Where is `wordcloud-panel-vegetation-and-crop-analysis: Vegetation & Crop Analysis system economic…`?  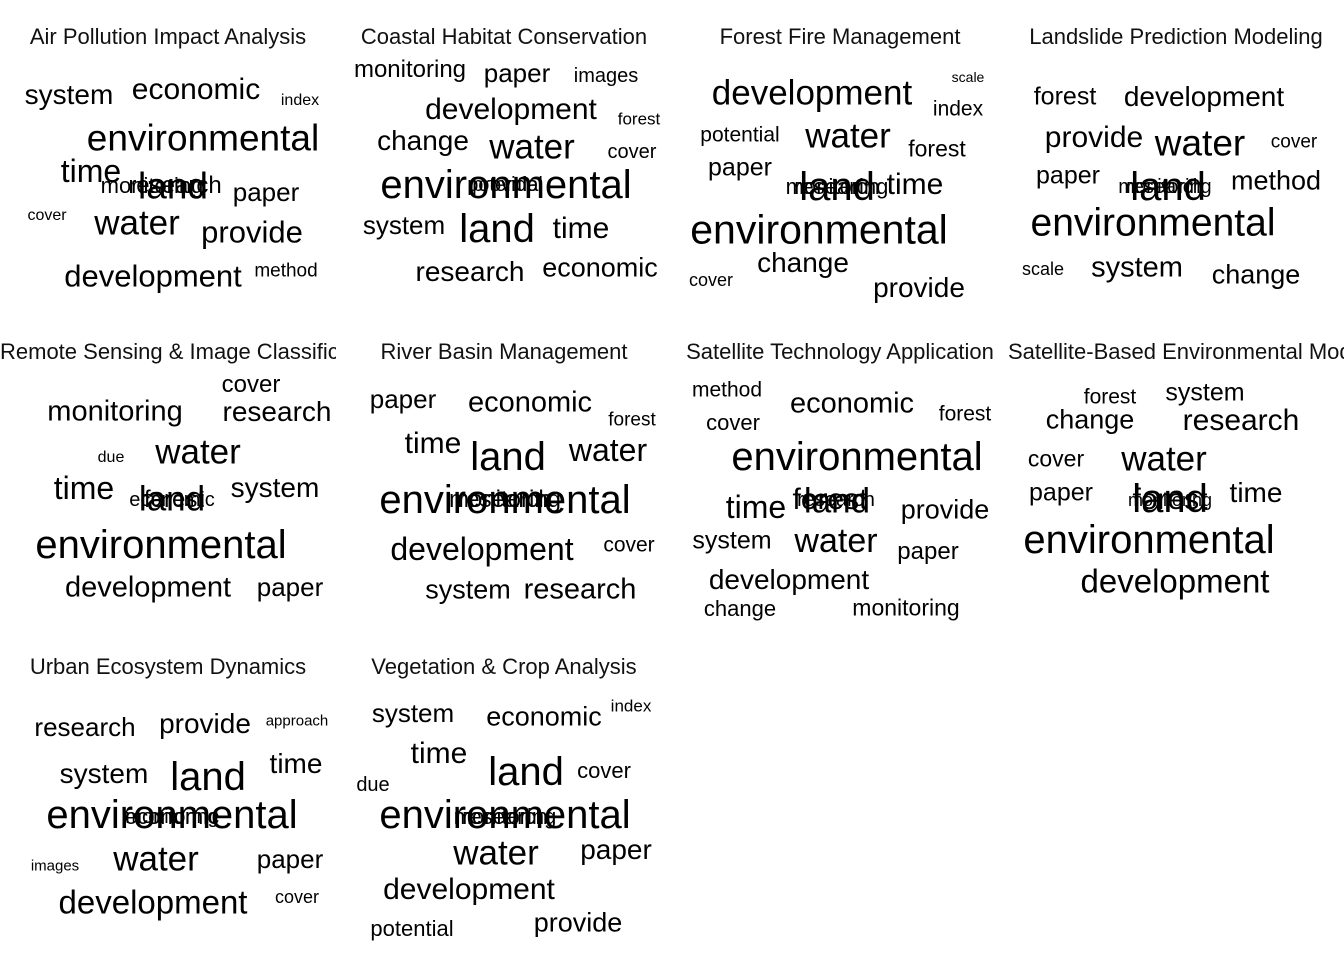 wordcloud-panel-vegetation-and-crop-analysis: Vegetation & Crop Analysis system economic… is located at coordinates (504, 787).